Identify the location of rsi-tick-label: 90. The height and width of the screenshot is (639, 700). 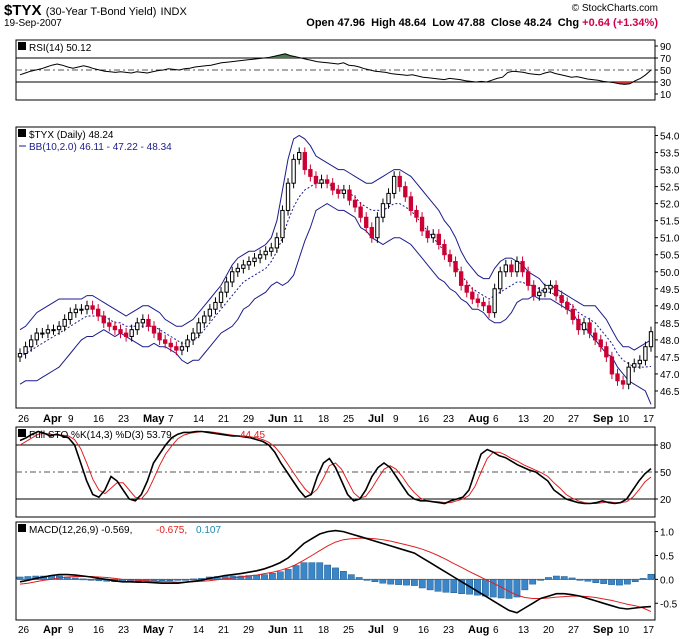
(666, 47).